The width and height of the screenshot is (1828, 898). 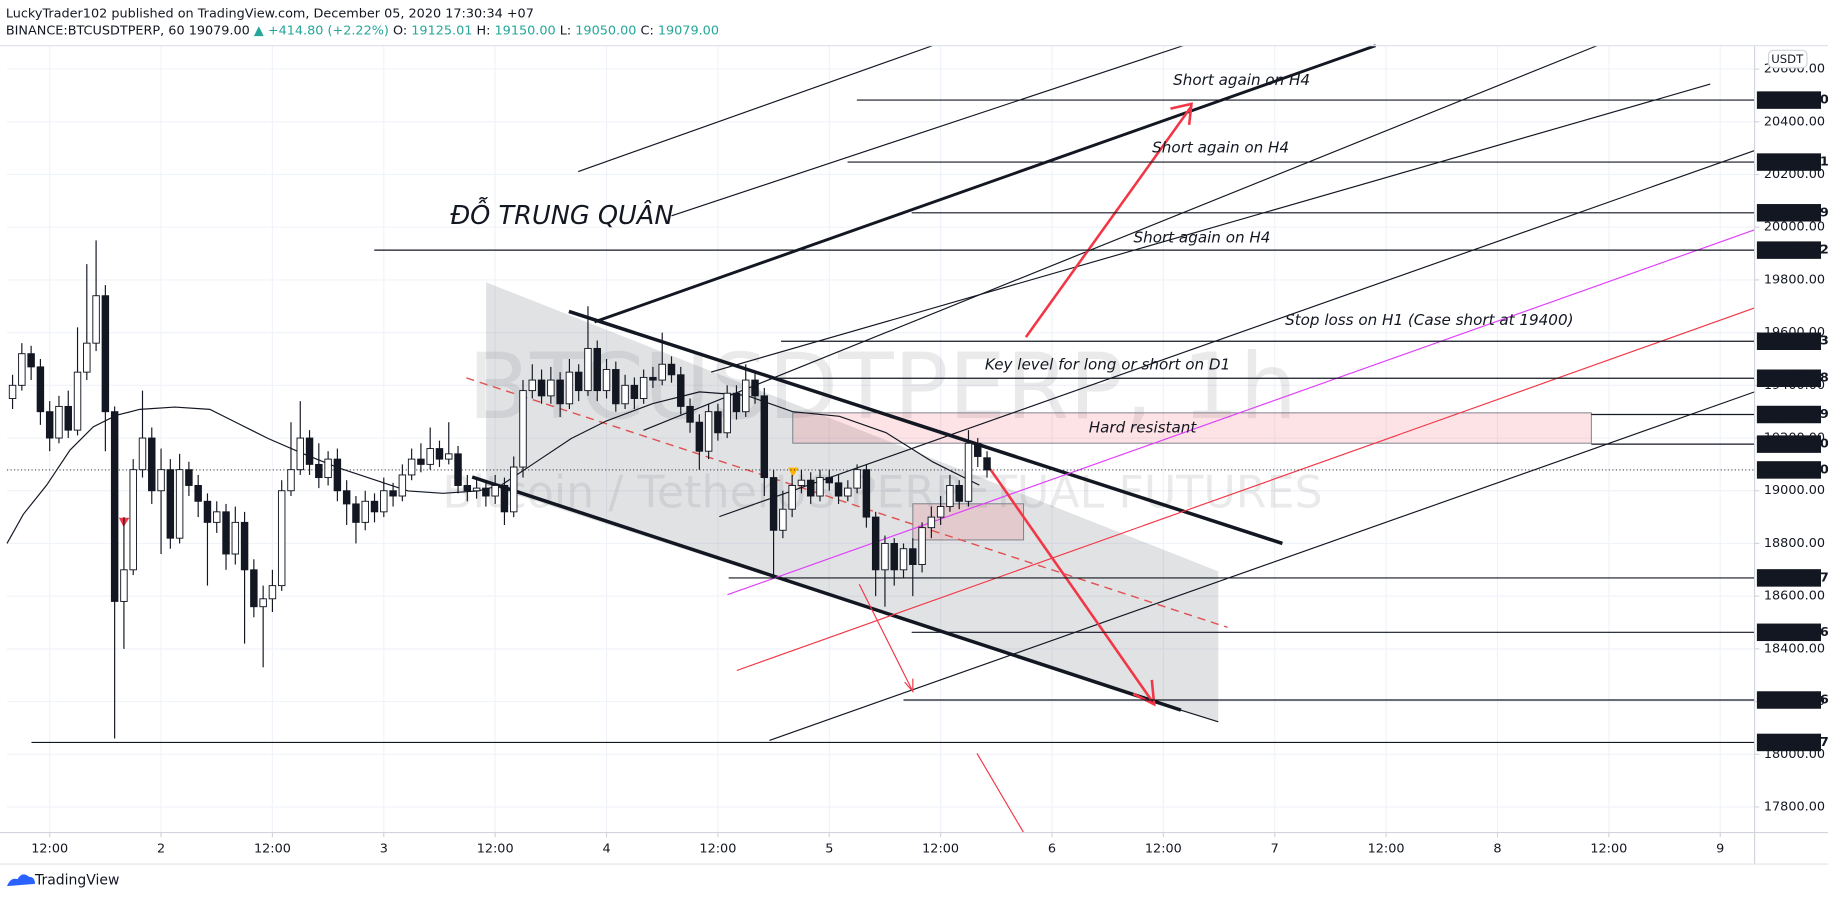 What do you see at coordinates (1199, 716) in the screenshot?
I see `channel-bottom-ext` at bounding box center [1199, 716].